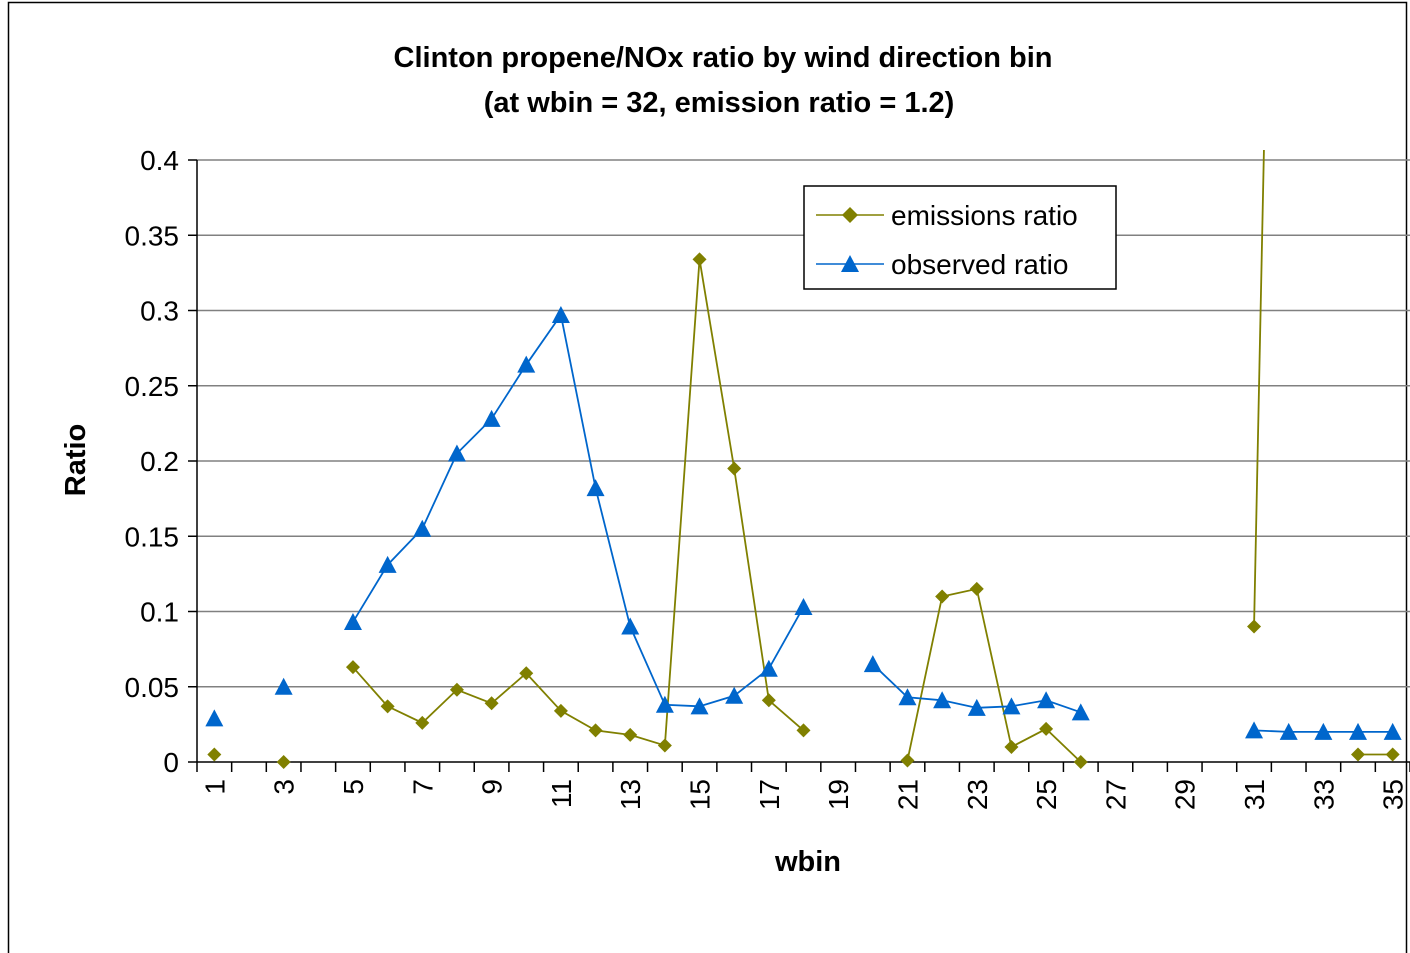 The width and height of the screenshot is (1410, 953). I want to click on legend-emissions-marker, so click(850, 215).